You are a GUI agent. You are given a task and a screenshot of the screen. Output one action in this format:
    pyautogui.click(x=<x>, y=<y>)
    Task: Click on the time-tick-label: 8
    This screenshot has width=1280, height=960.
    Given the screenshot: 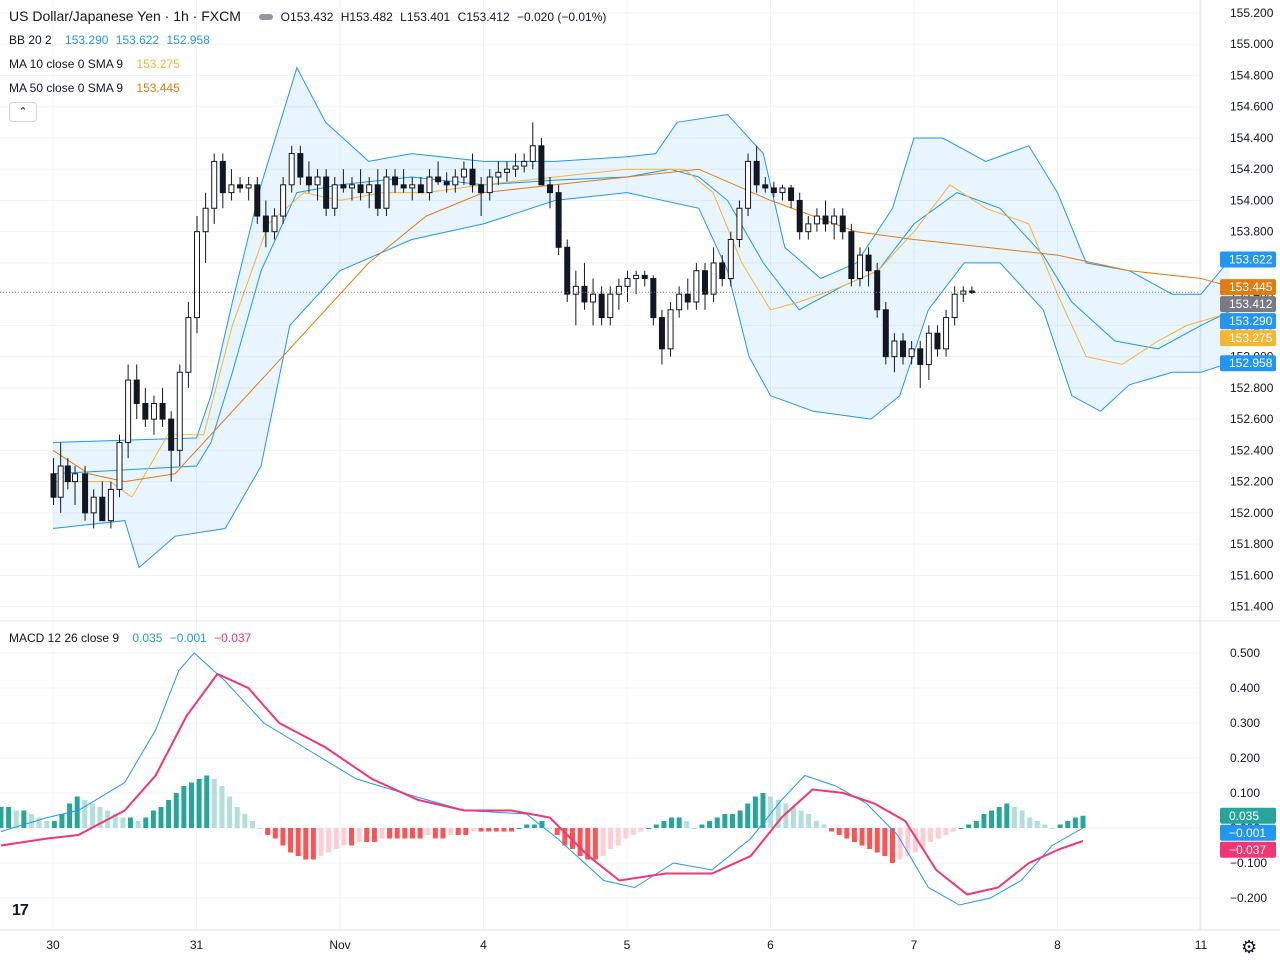 What is the action you would take?
    pyautogui.click(x=1057, y=945)
    